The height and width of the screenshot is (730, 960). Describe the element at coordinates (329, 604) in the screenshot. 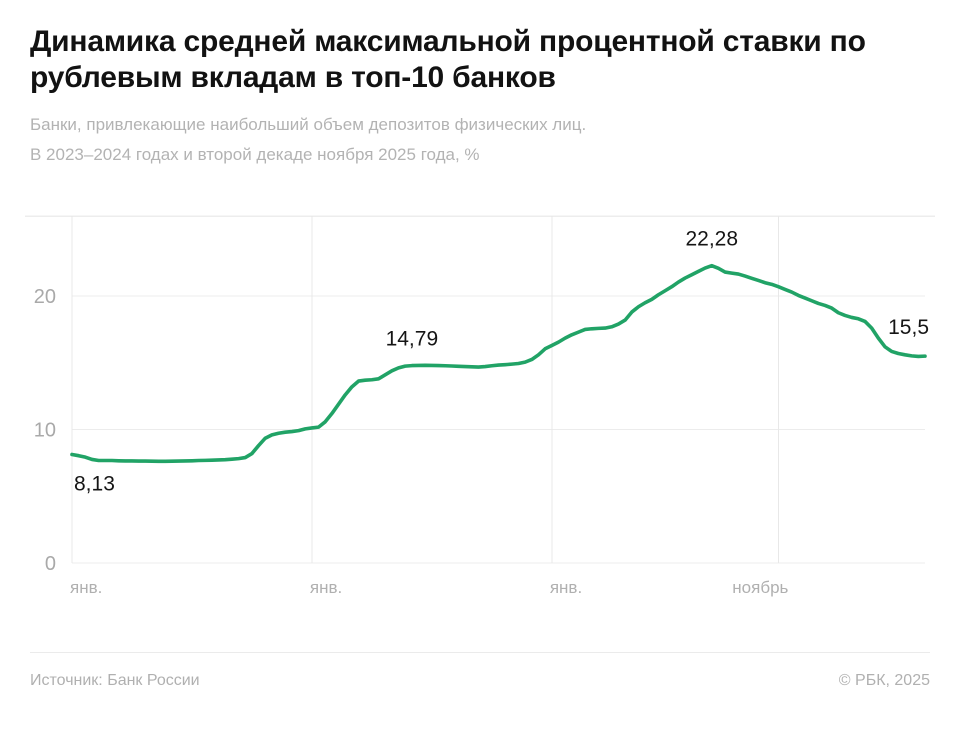

I see `svg-text: 2024` at that location.